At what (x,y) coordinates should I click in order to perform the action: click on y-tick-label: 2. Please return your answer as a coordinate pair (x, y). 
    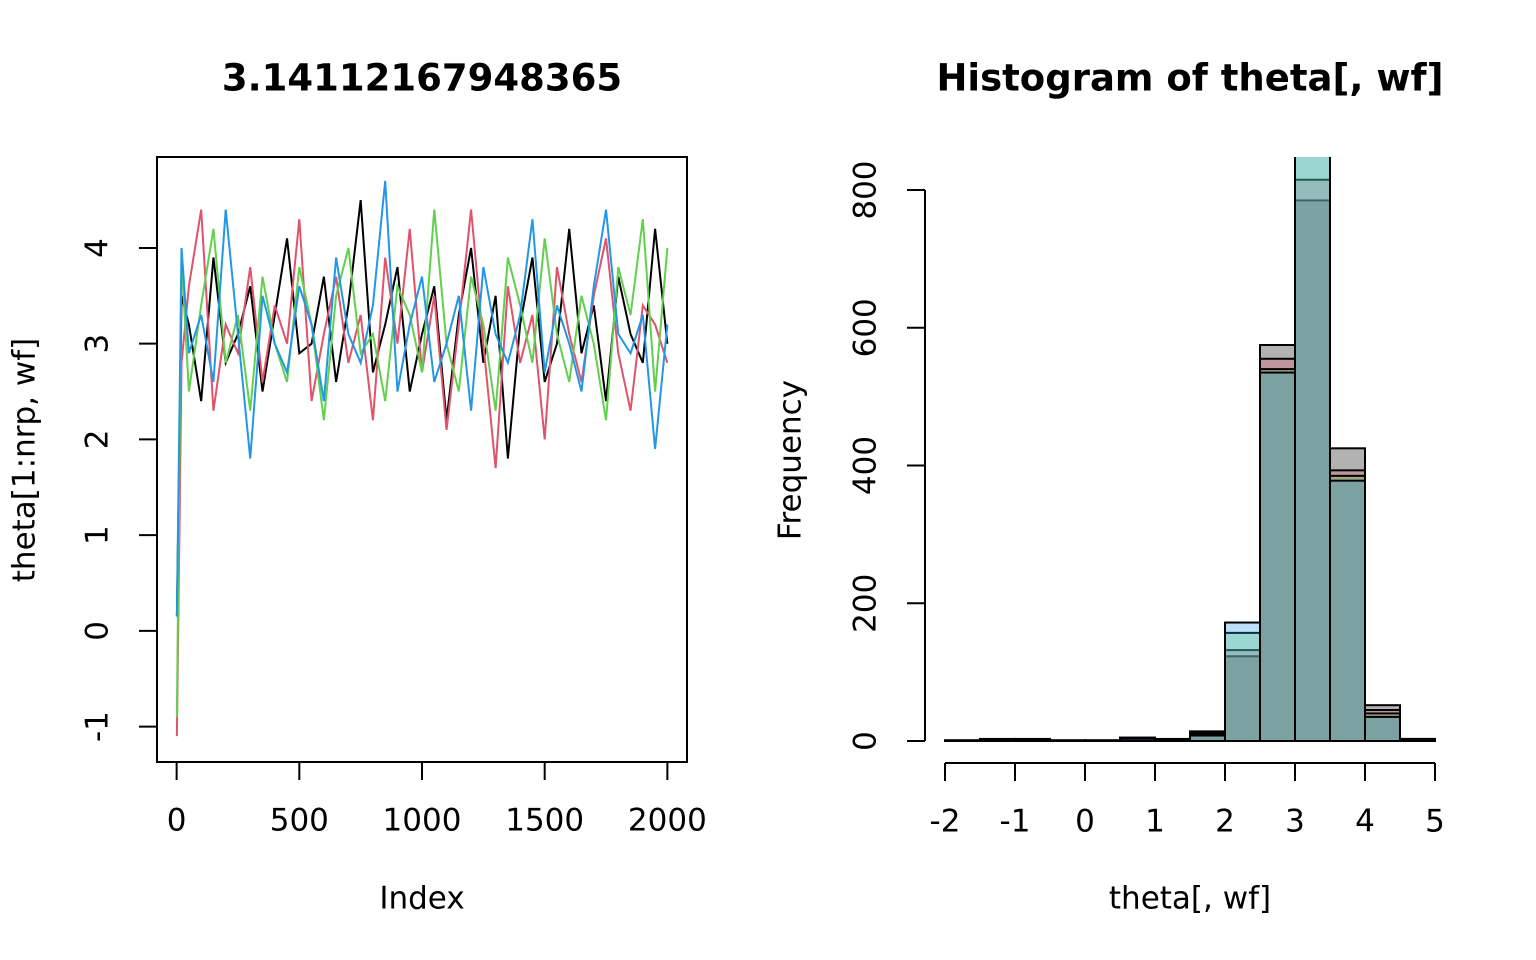
    Looking at the image, I should click on (98, 440).